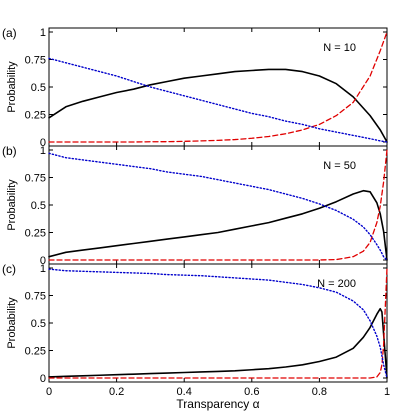 Image resolution: width=415 pixels, height=415 pixels. What do you see at coordinates (9, 33) in the screenshot?
I see `panel-label: (a)` at bounding box center [9, 33].